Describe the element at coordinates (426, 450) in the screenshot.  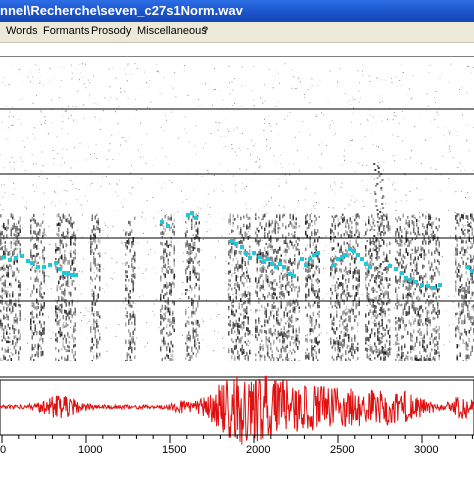
I see `tick-label-3000: 3000` at that location.